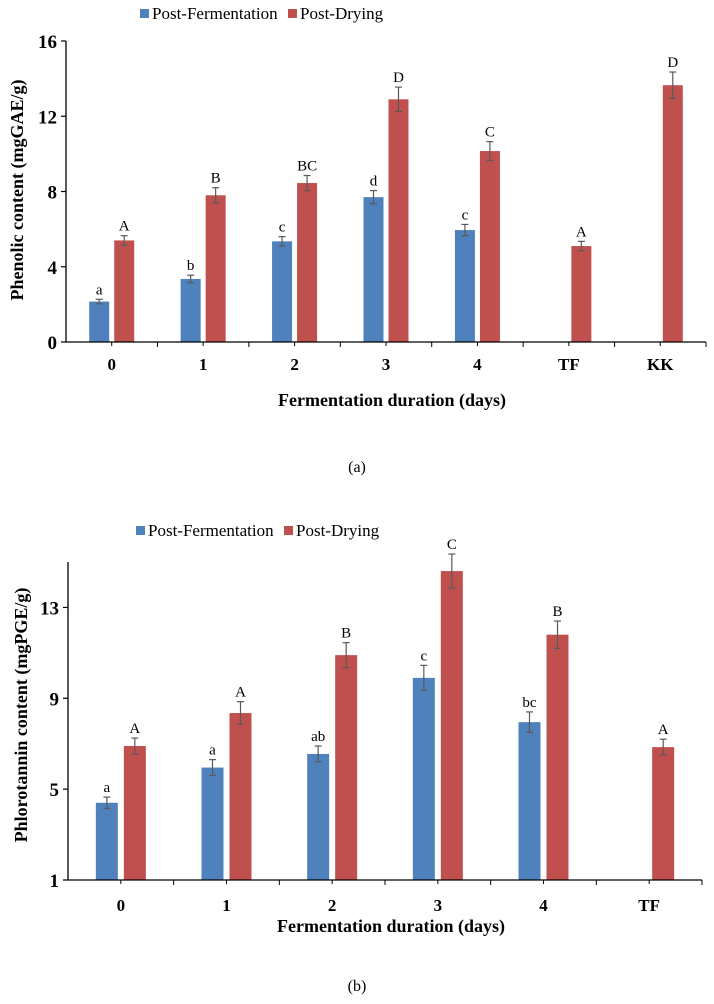 This screenshot has height=1004, width=714. Describe the element at coordinates (55, 699) in the screenshot. I see `y-tick-label: 9` at that location.